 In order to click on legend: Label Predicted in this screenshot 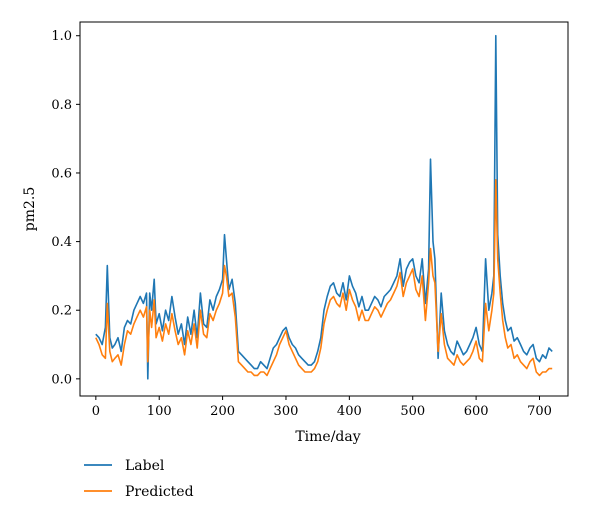, I will do `click(139, 479)`.